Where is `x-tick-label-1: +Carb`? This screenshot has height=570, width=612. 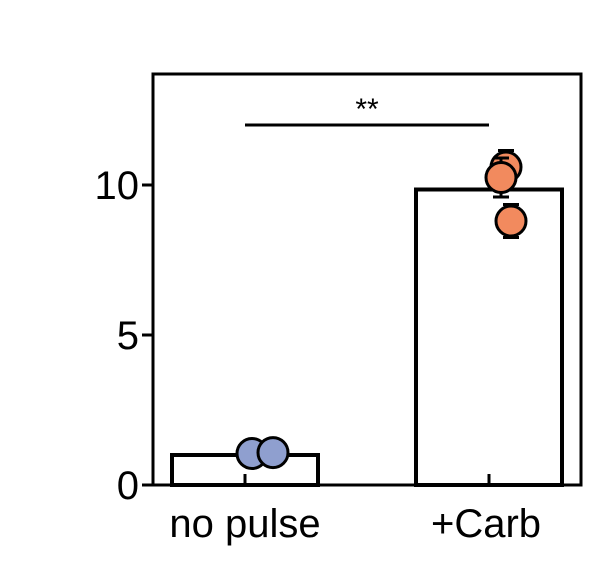
x-tick-label-1: +Carb is located at coordinates (486, 524).